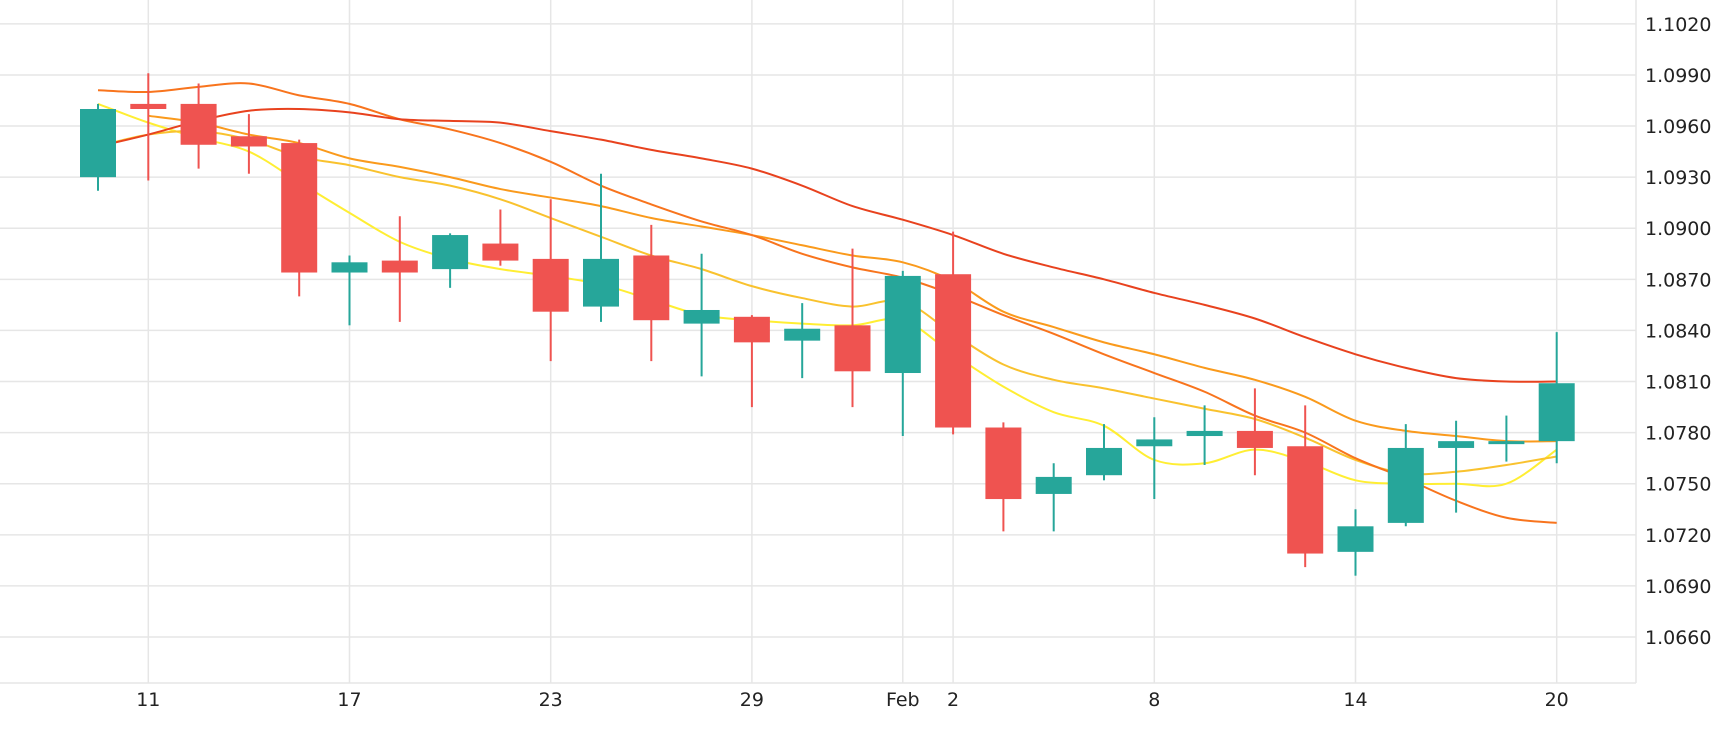 The height and width of the screenshot is (734, 1730). Describe the element at coordinates (1678, 485) in the screenshot. I see `y-tick-label: 1.0750` at that location.